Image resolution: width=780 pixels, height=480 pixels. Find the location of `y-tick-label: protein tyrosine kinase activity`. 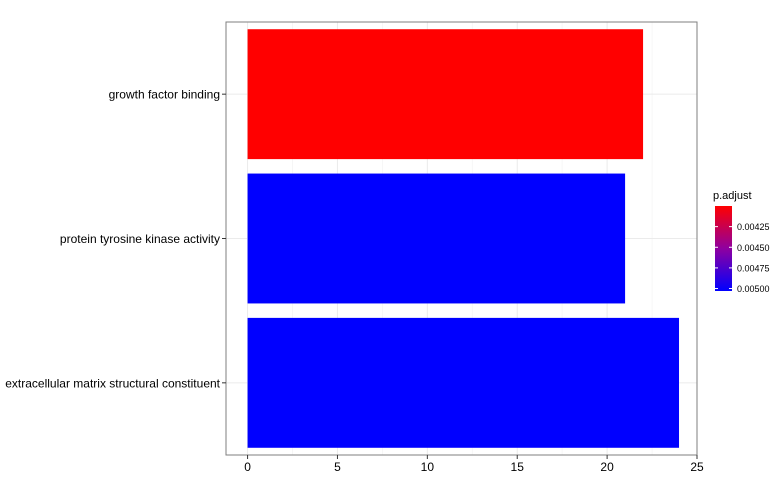

y-tick-label: protein tyrosine kinase activity is located at coordinates (140, 239).